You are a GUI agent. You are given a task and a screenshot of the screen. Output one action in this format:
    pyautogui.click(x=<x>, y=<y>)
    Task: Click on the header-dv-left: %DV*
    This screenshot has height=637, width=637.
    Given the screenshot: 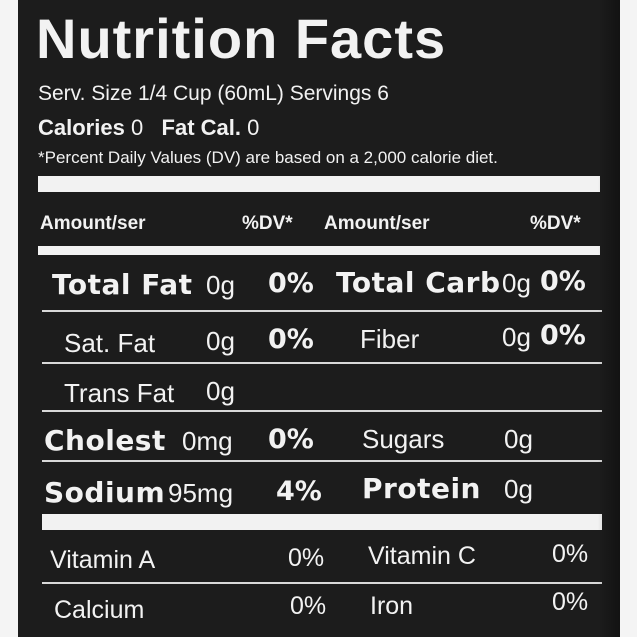 What is the action you would take?
    pyautogui.click(x=267, y=223)
    